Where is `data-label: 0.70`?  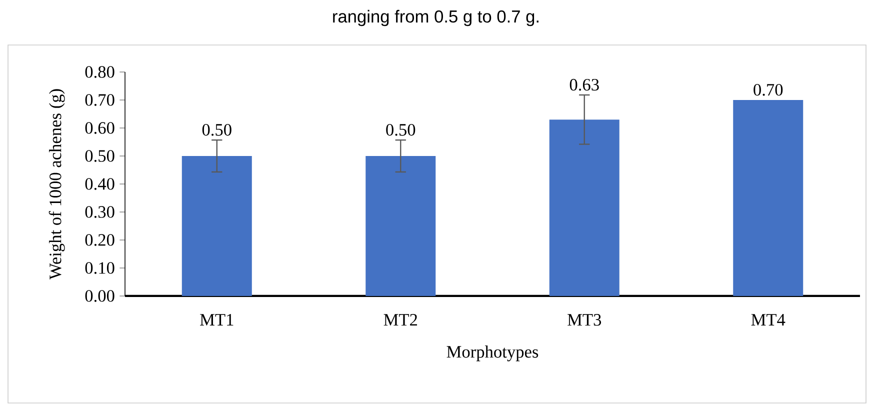
data-label: 0.70 is located at coordinates (768, 90).